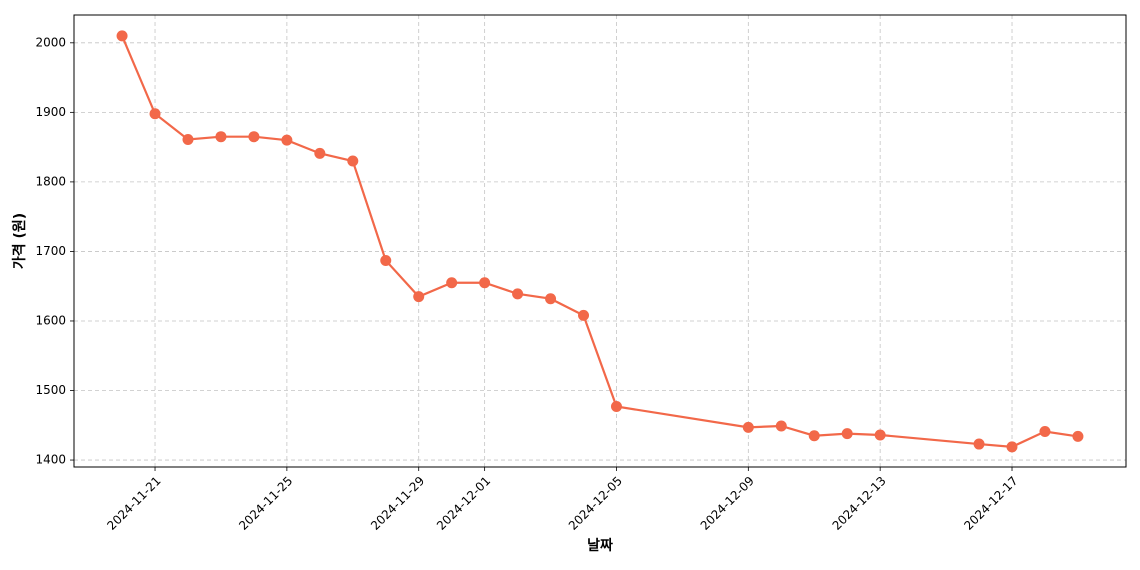 The height and width of the screenshot is (570, 1140). Describe the element at coordinates (600, 546) in the screenshot. I see `x-axis-label: 날짜` at that location.